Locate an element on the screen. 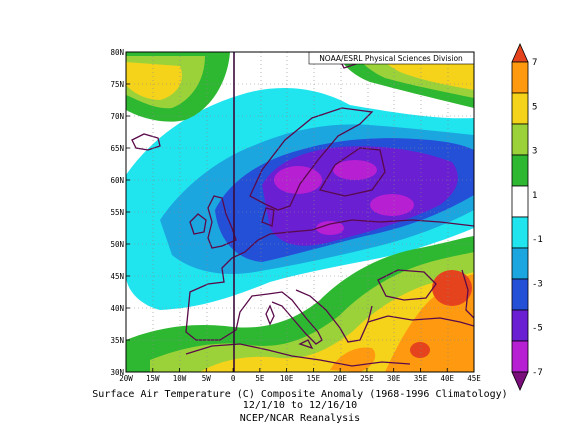 Image resolution: width=565 pixels, height=437 pixels. lon-tick-label: 5W is located at coordinates (207, 378).